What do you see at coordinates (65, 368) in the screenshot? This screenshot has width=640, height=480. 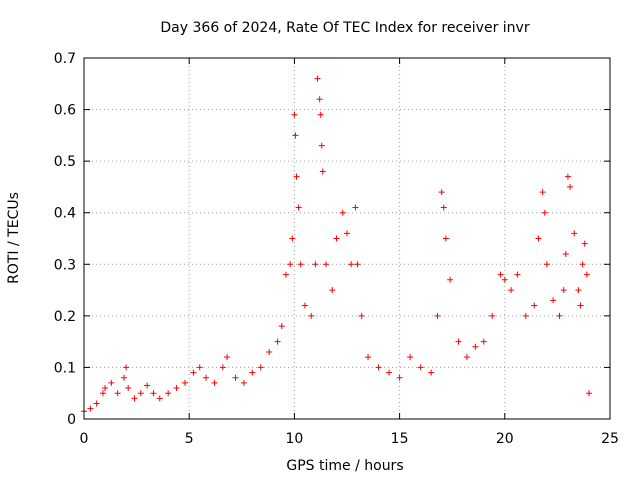 I see `y-tick-label: 0.1` at bounding box center [65, 368].